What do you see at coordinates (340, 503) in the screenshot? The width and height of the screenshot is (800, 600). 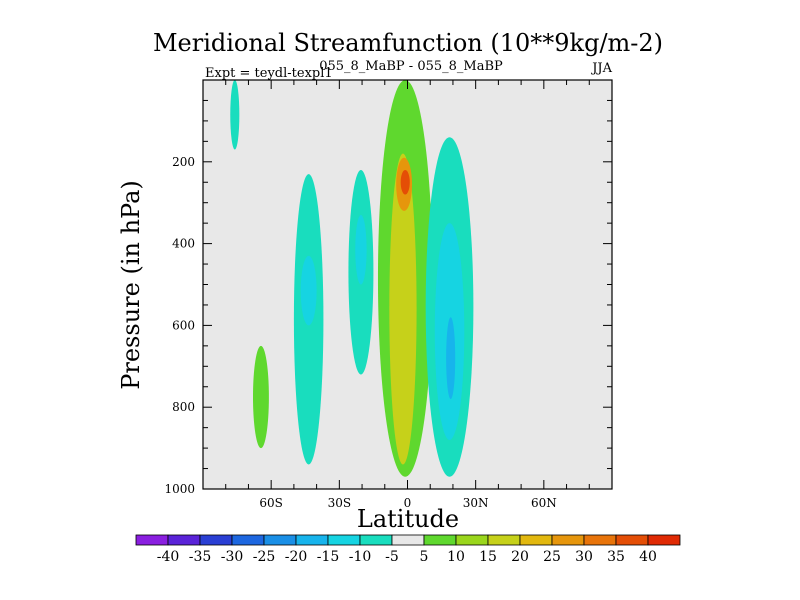 I see `x-tick-label: 30S` at bounding box center [340, 503].